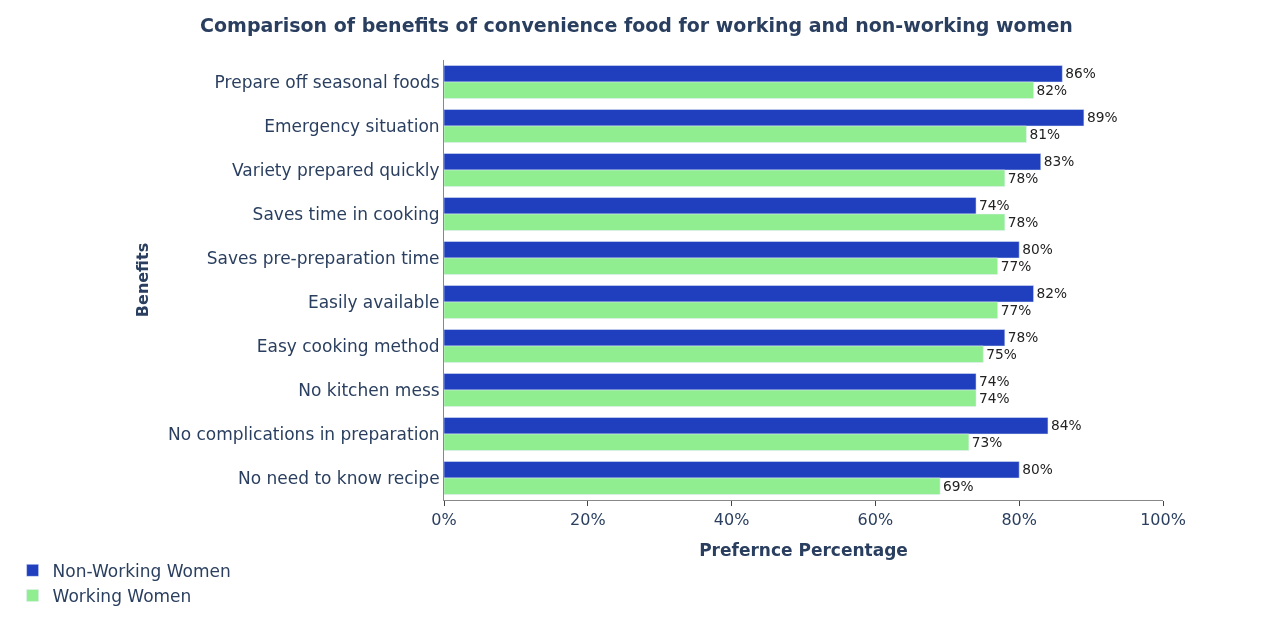 This screenshot has width=1273, height=626. I want to click on y-tick-label: No kitchen mess, so click(369, 389).